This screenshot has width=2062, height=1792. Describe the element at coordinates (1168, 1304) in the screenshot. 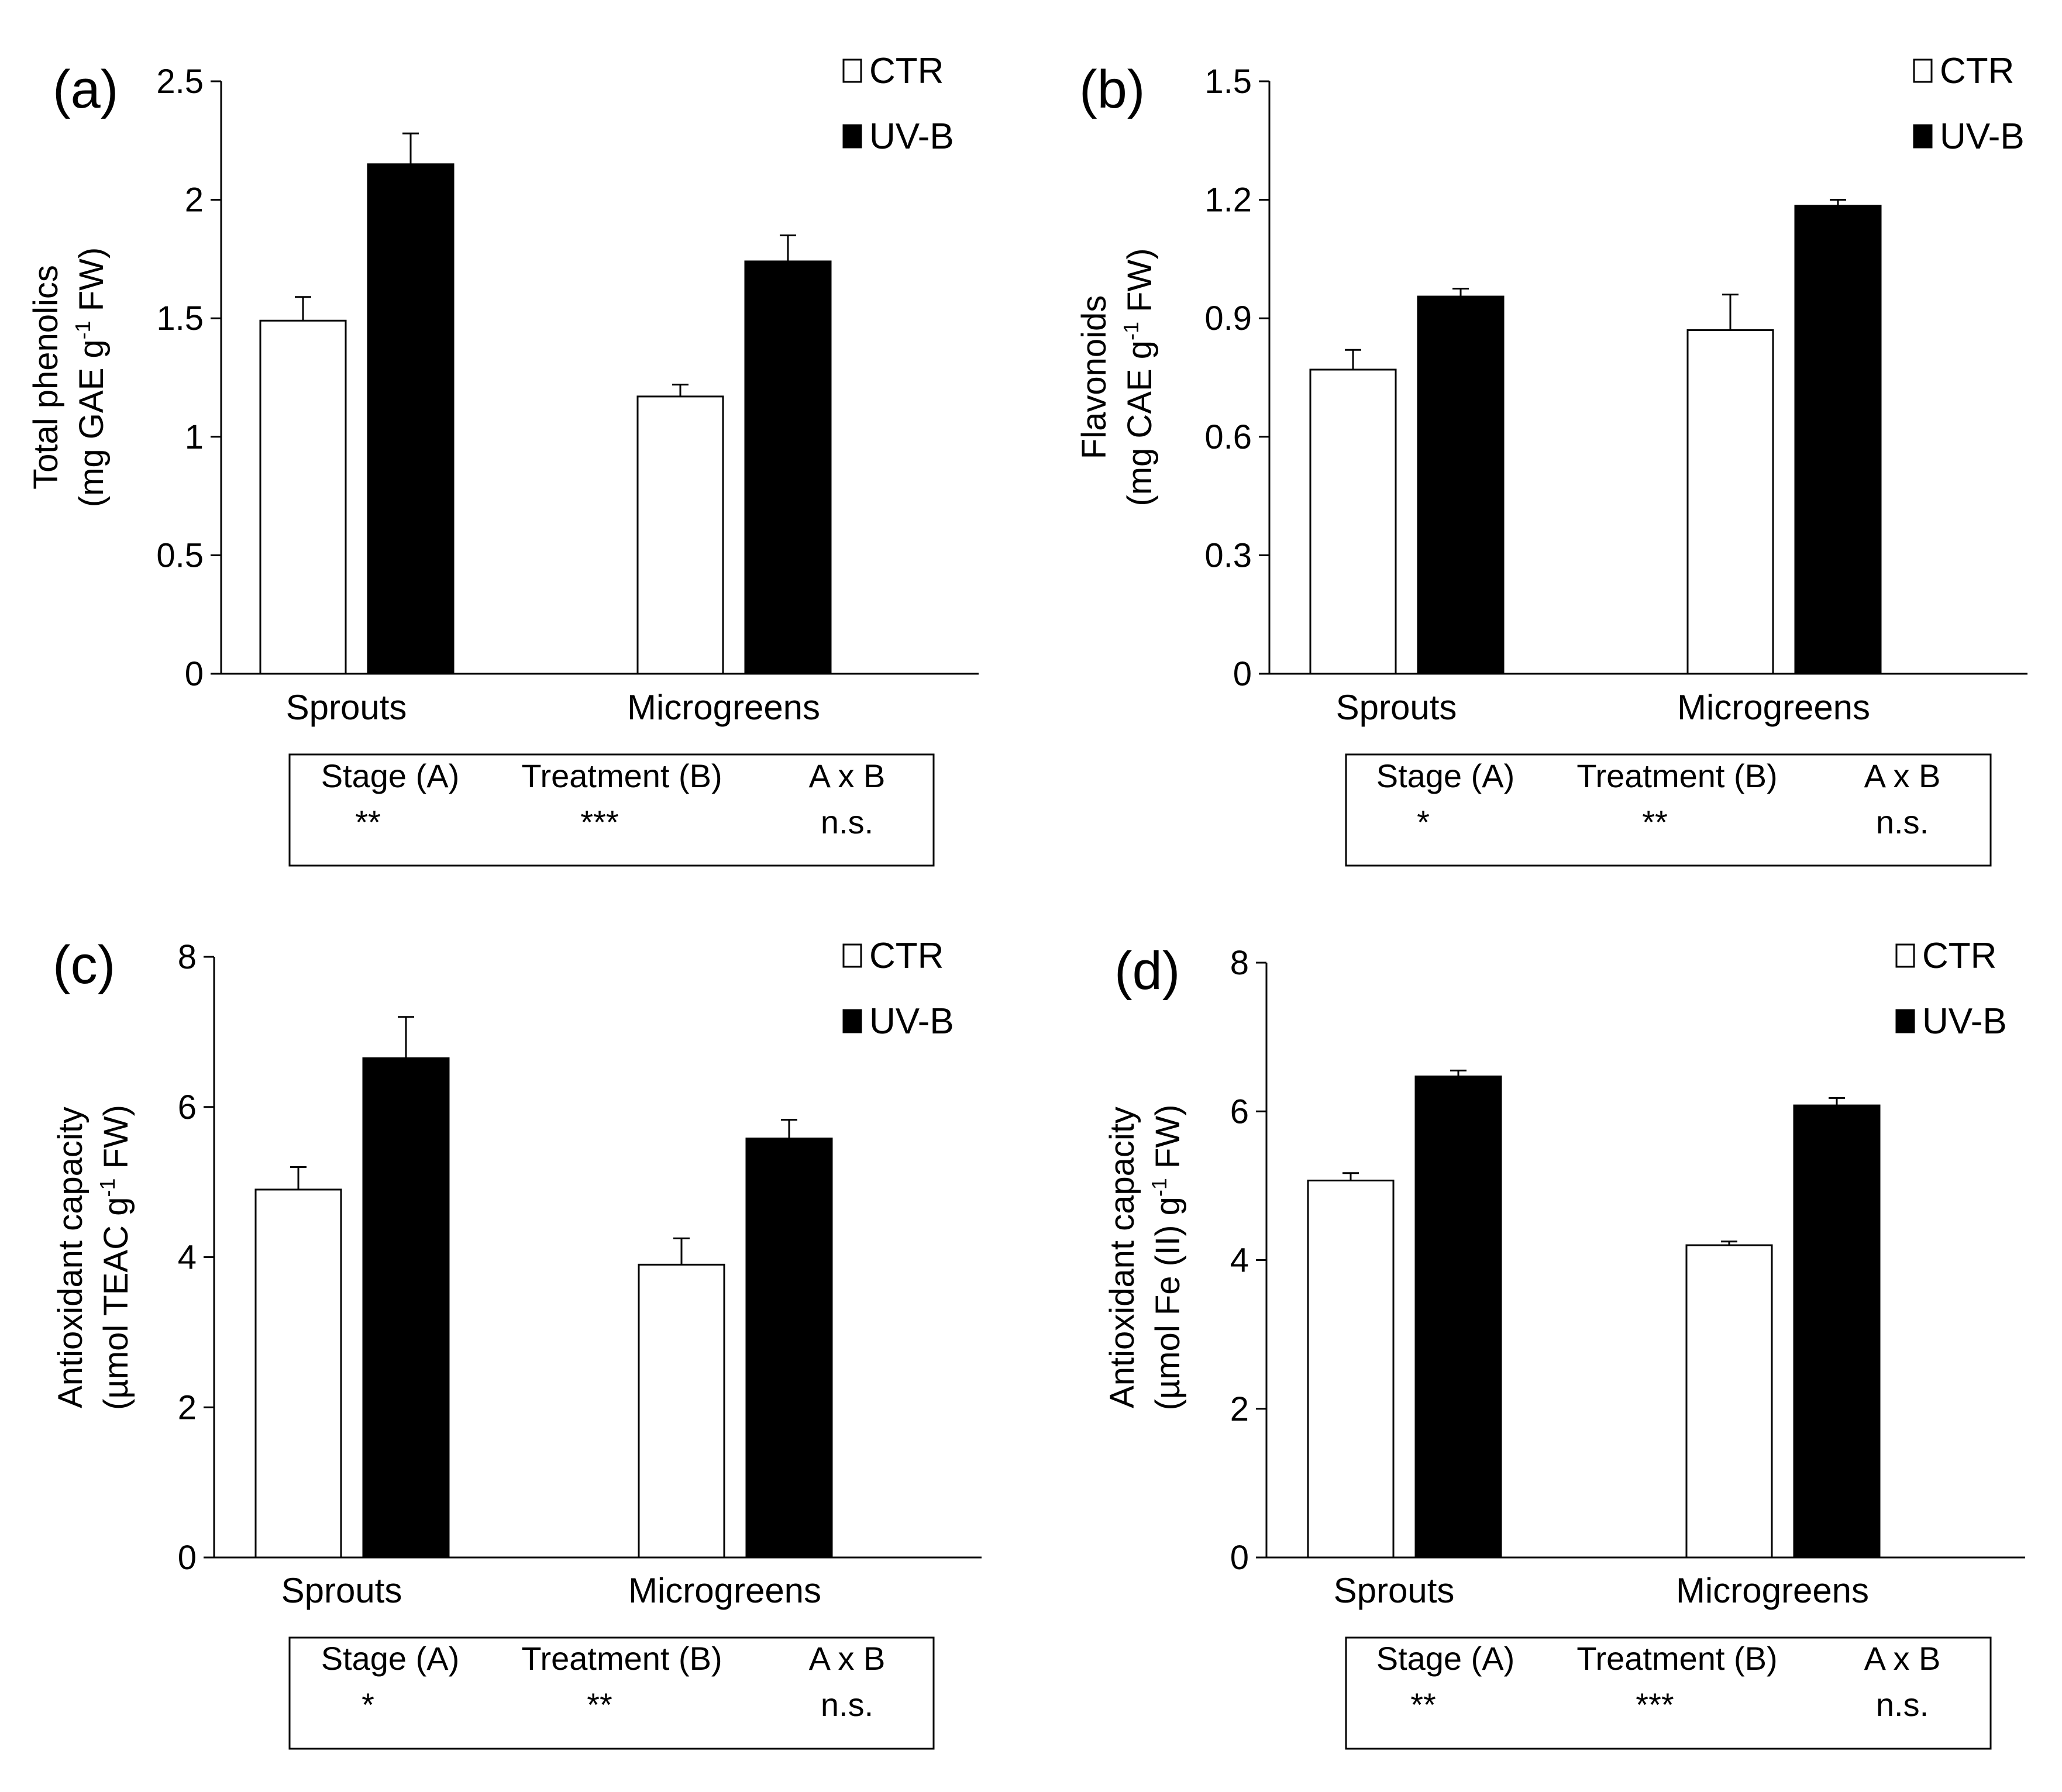

I see `y-axis-label-line2-pre: (µmol Fe (II) g` at that location.